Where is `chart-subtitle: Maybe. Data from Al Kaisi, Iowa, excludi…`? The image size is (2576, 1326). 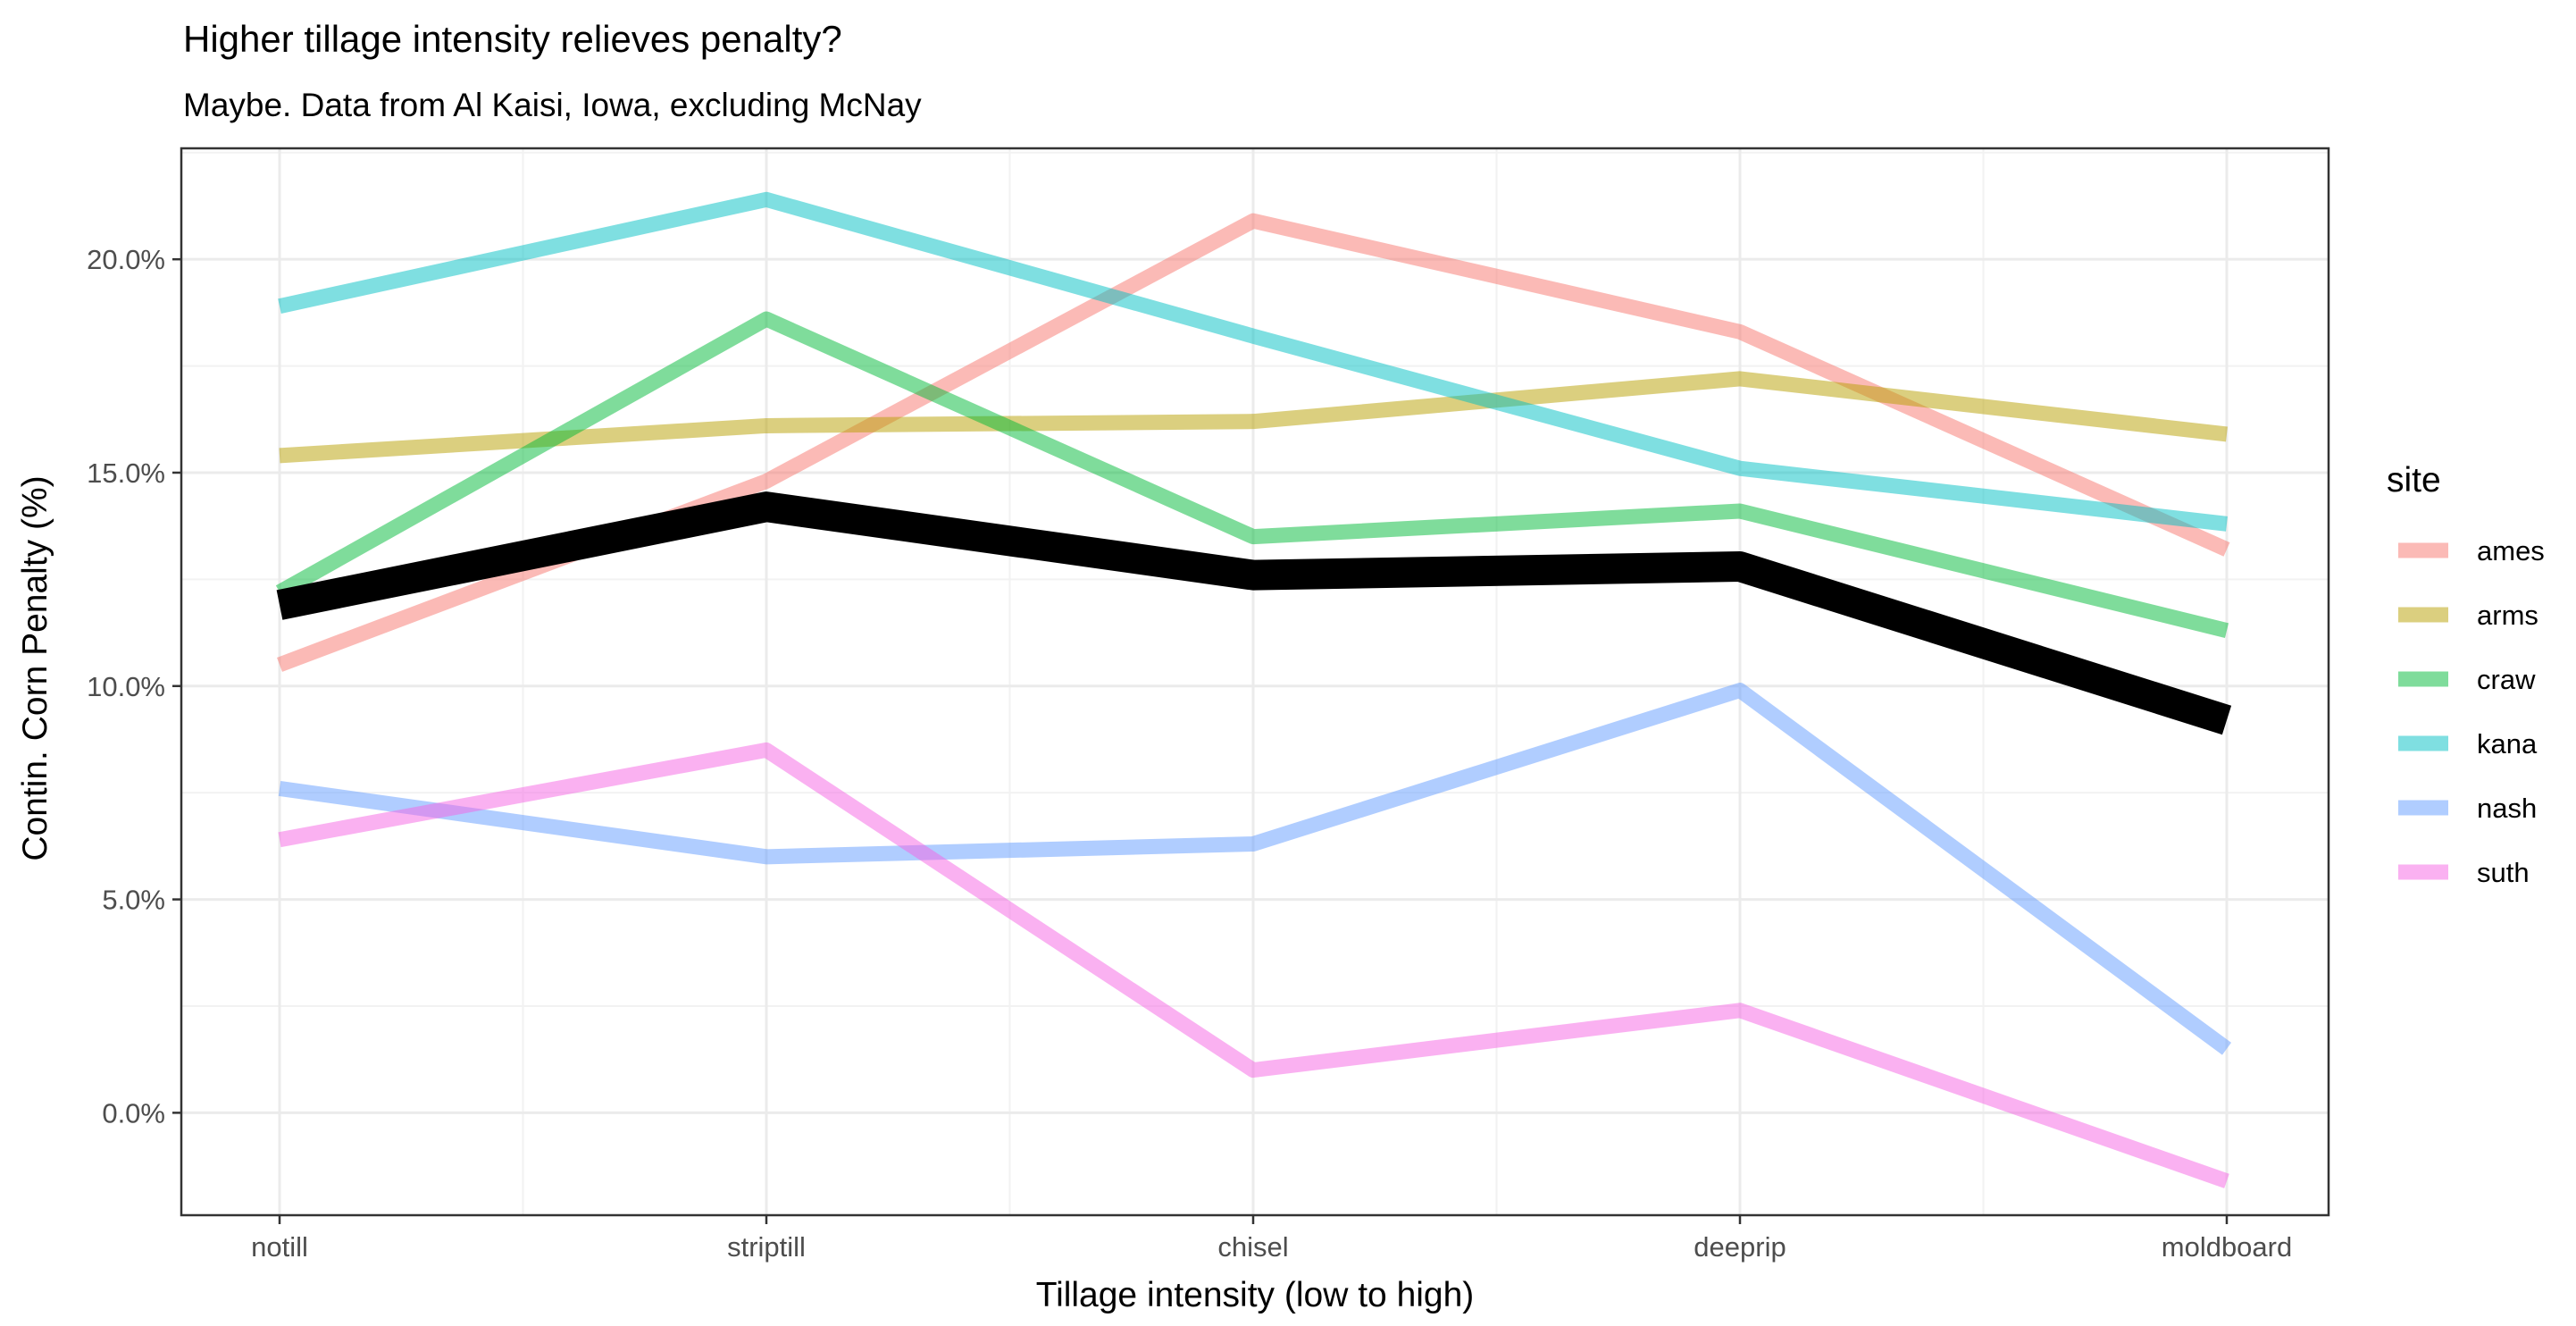
chart-subtitle: Maybe. Data from Al Kaisi, Iowa, excludi… is located at coordinates (553, 105).